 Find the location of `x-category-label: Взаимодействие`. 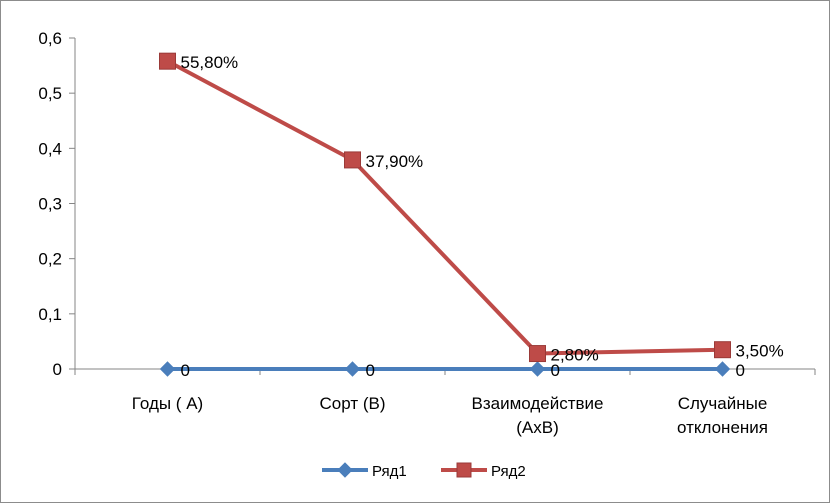

x-category-label: Взаимодействие is located at coordinates (538, 403).